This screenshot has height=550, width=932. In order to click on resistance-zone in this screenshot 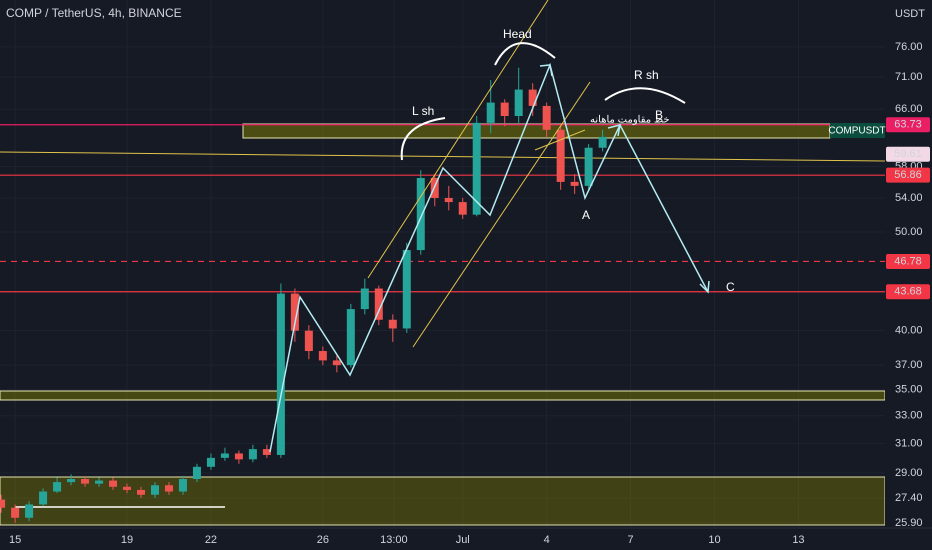, I will do `click(536, 131)`.